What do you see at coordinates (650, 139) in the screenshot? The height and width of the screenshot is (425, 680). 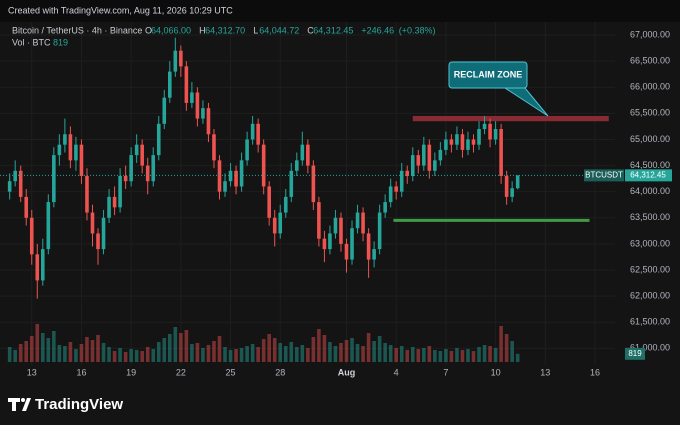 I see `y-tick-label: 65,000.00` at bounding box center [650, 139].